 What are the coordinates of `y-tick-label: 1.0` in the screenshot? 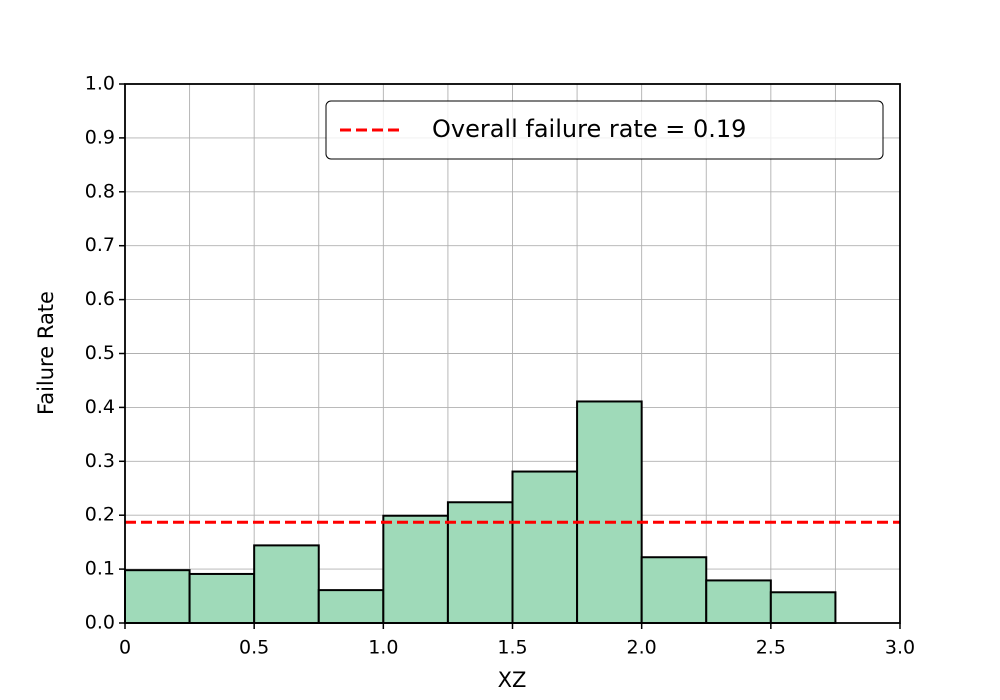 It's located at (100, 84).